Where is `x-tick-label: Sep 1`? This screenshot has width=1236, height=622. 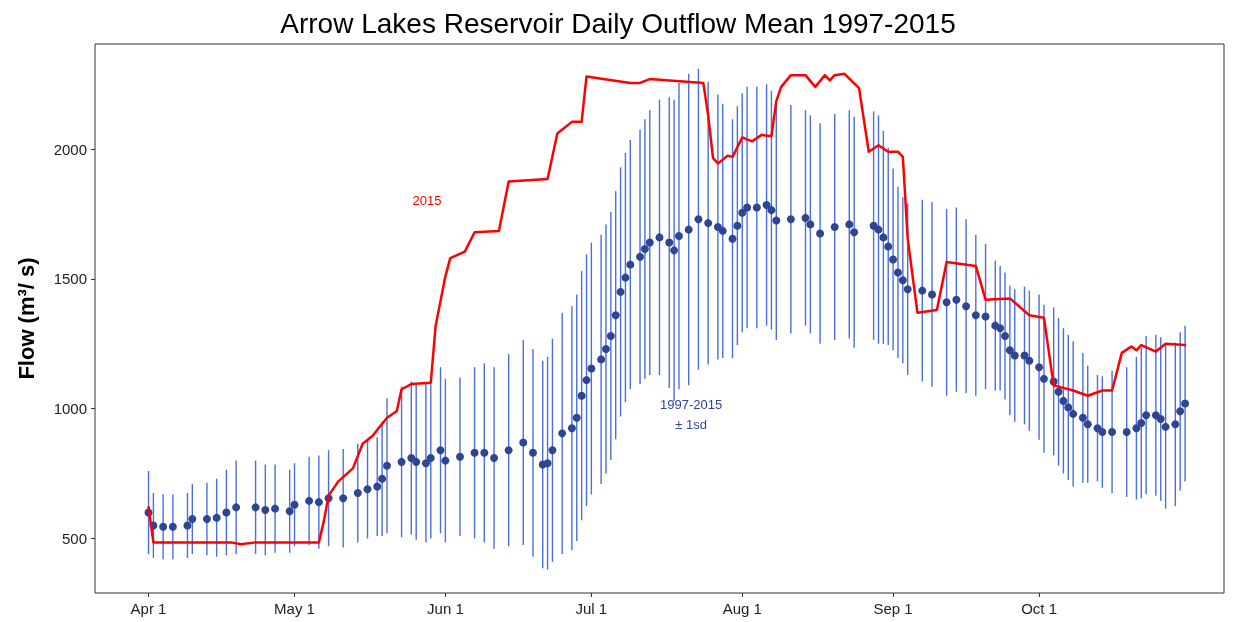 x-tick-label: Sep 1 is located at coordinates (893, 608).